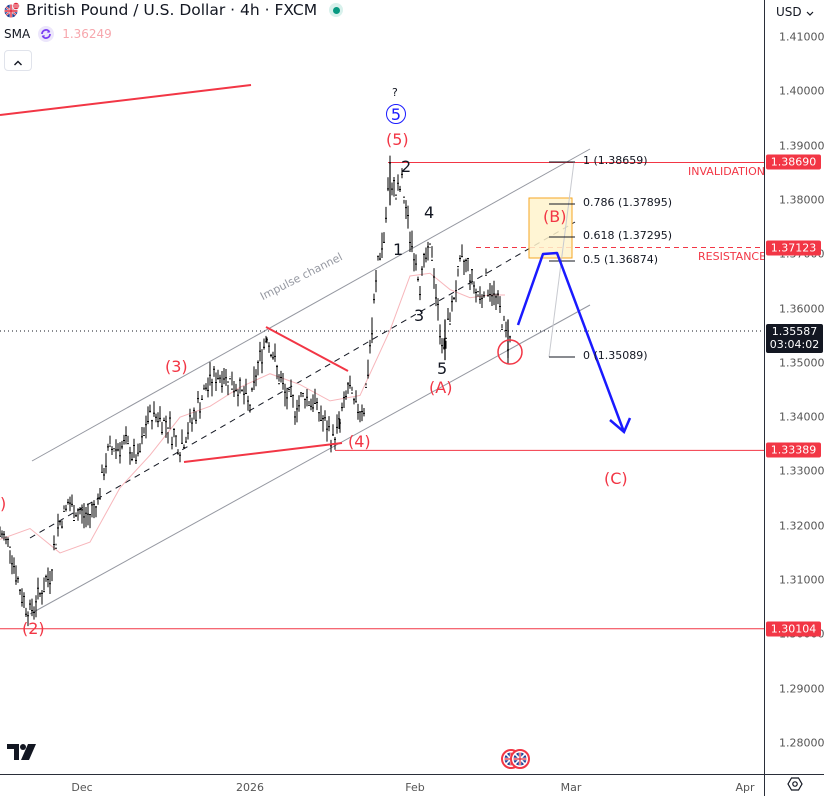 The image size is (824, 797). Describe the element at coordinates (801, 91) in the screenshot. I see `price-tick: 1.40000` at that location.